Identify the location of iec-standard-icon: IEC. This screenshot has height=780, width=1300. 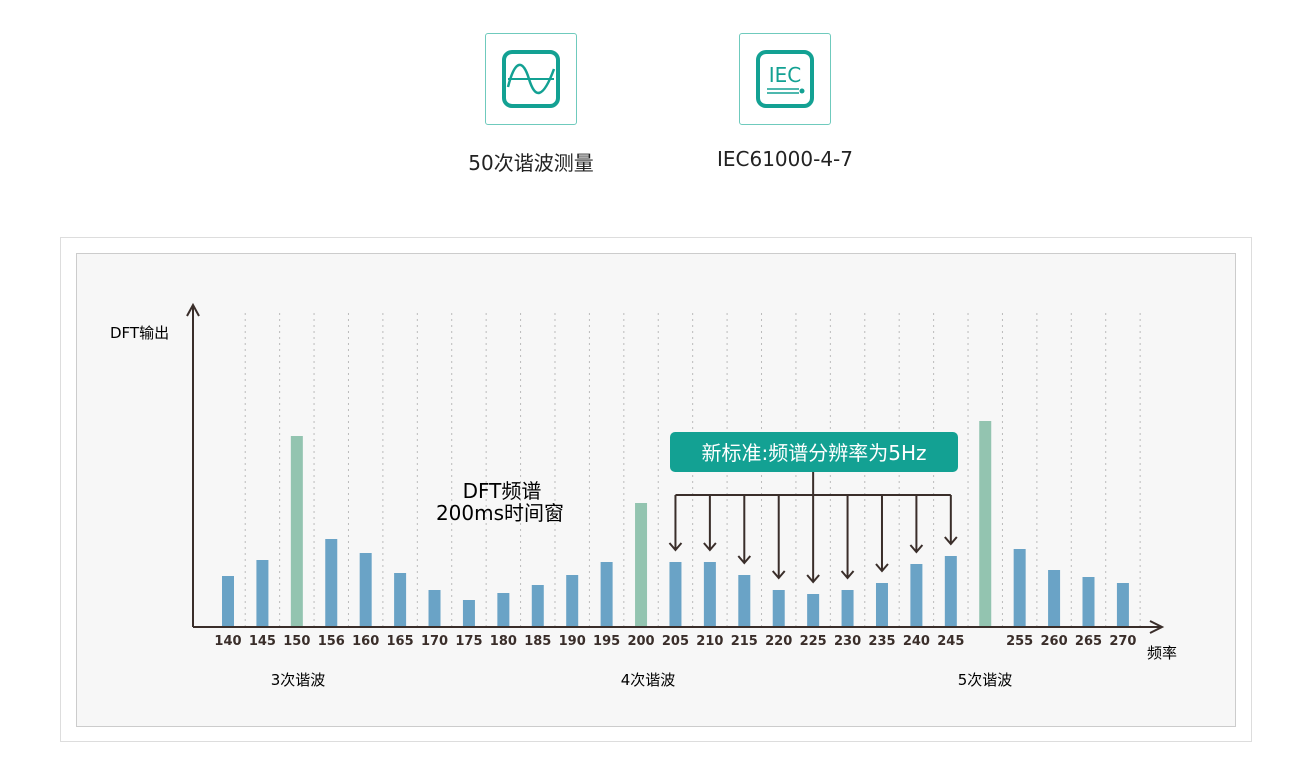
(785, 79).